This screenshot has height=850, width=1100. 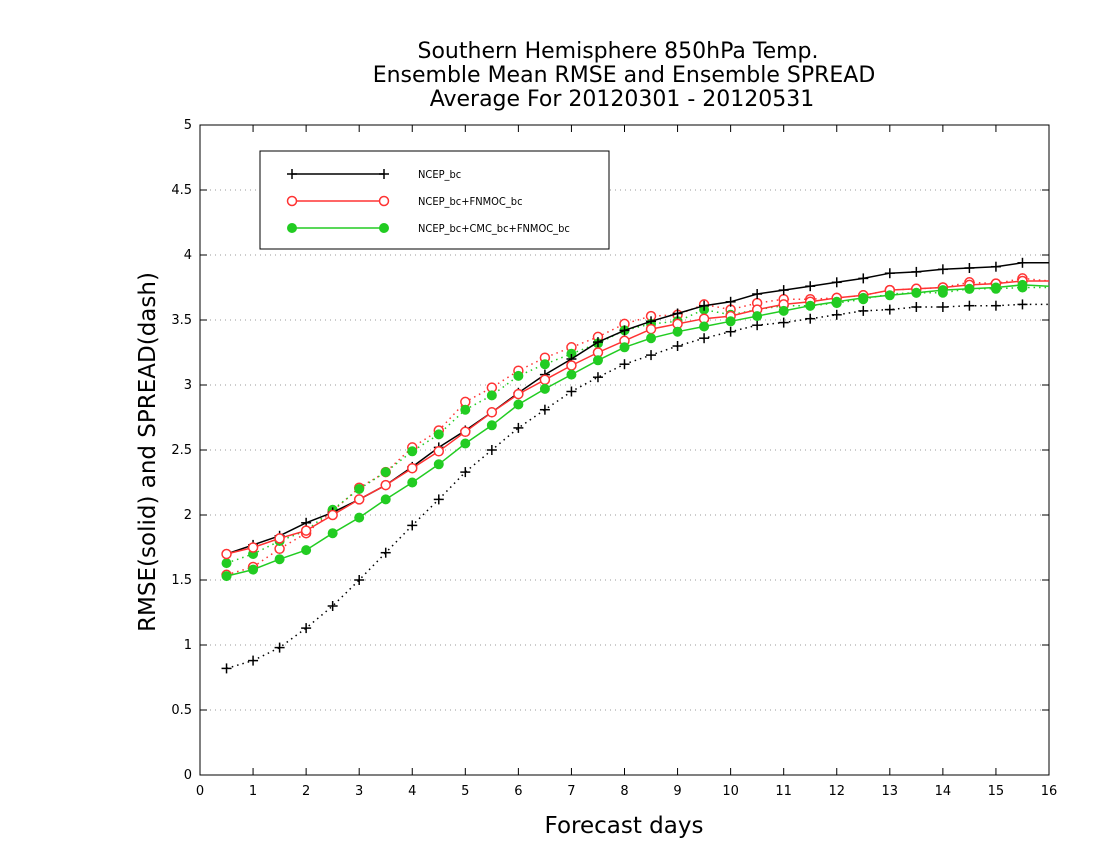 What do you see at coordinates (518, 791) in the screenshot?
I see `x-tick-label: 6` at bounding box center [518, 791].